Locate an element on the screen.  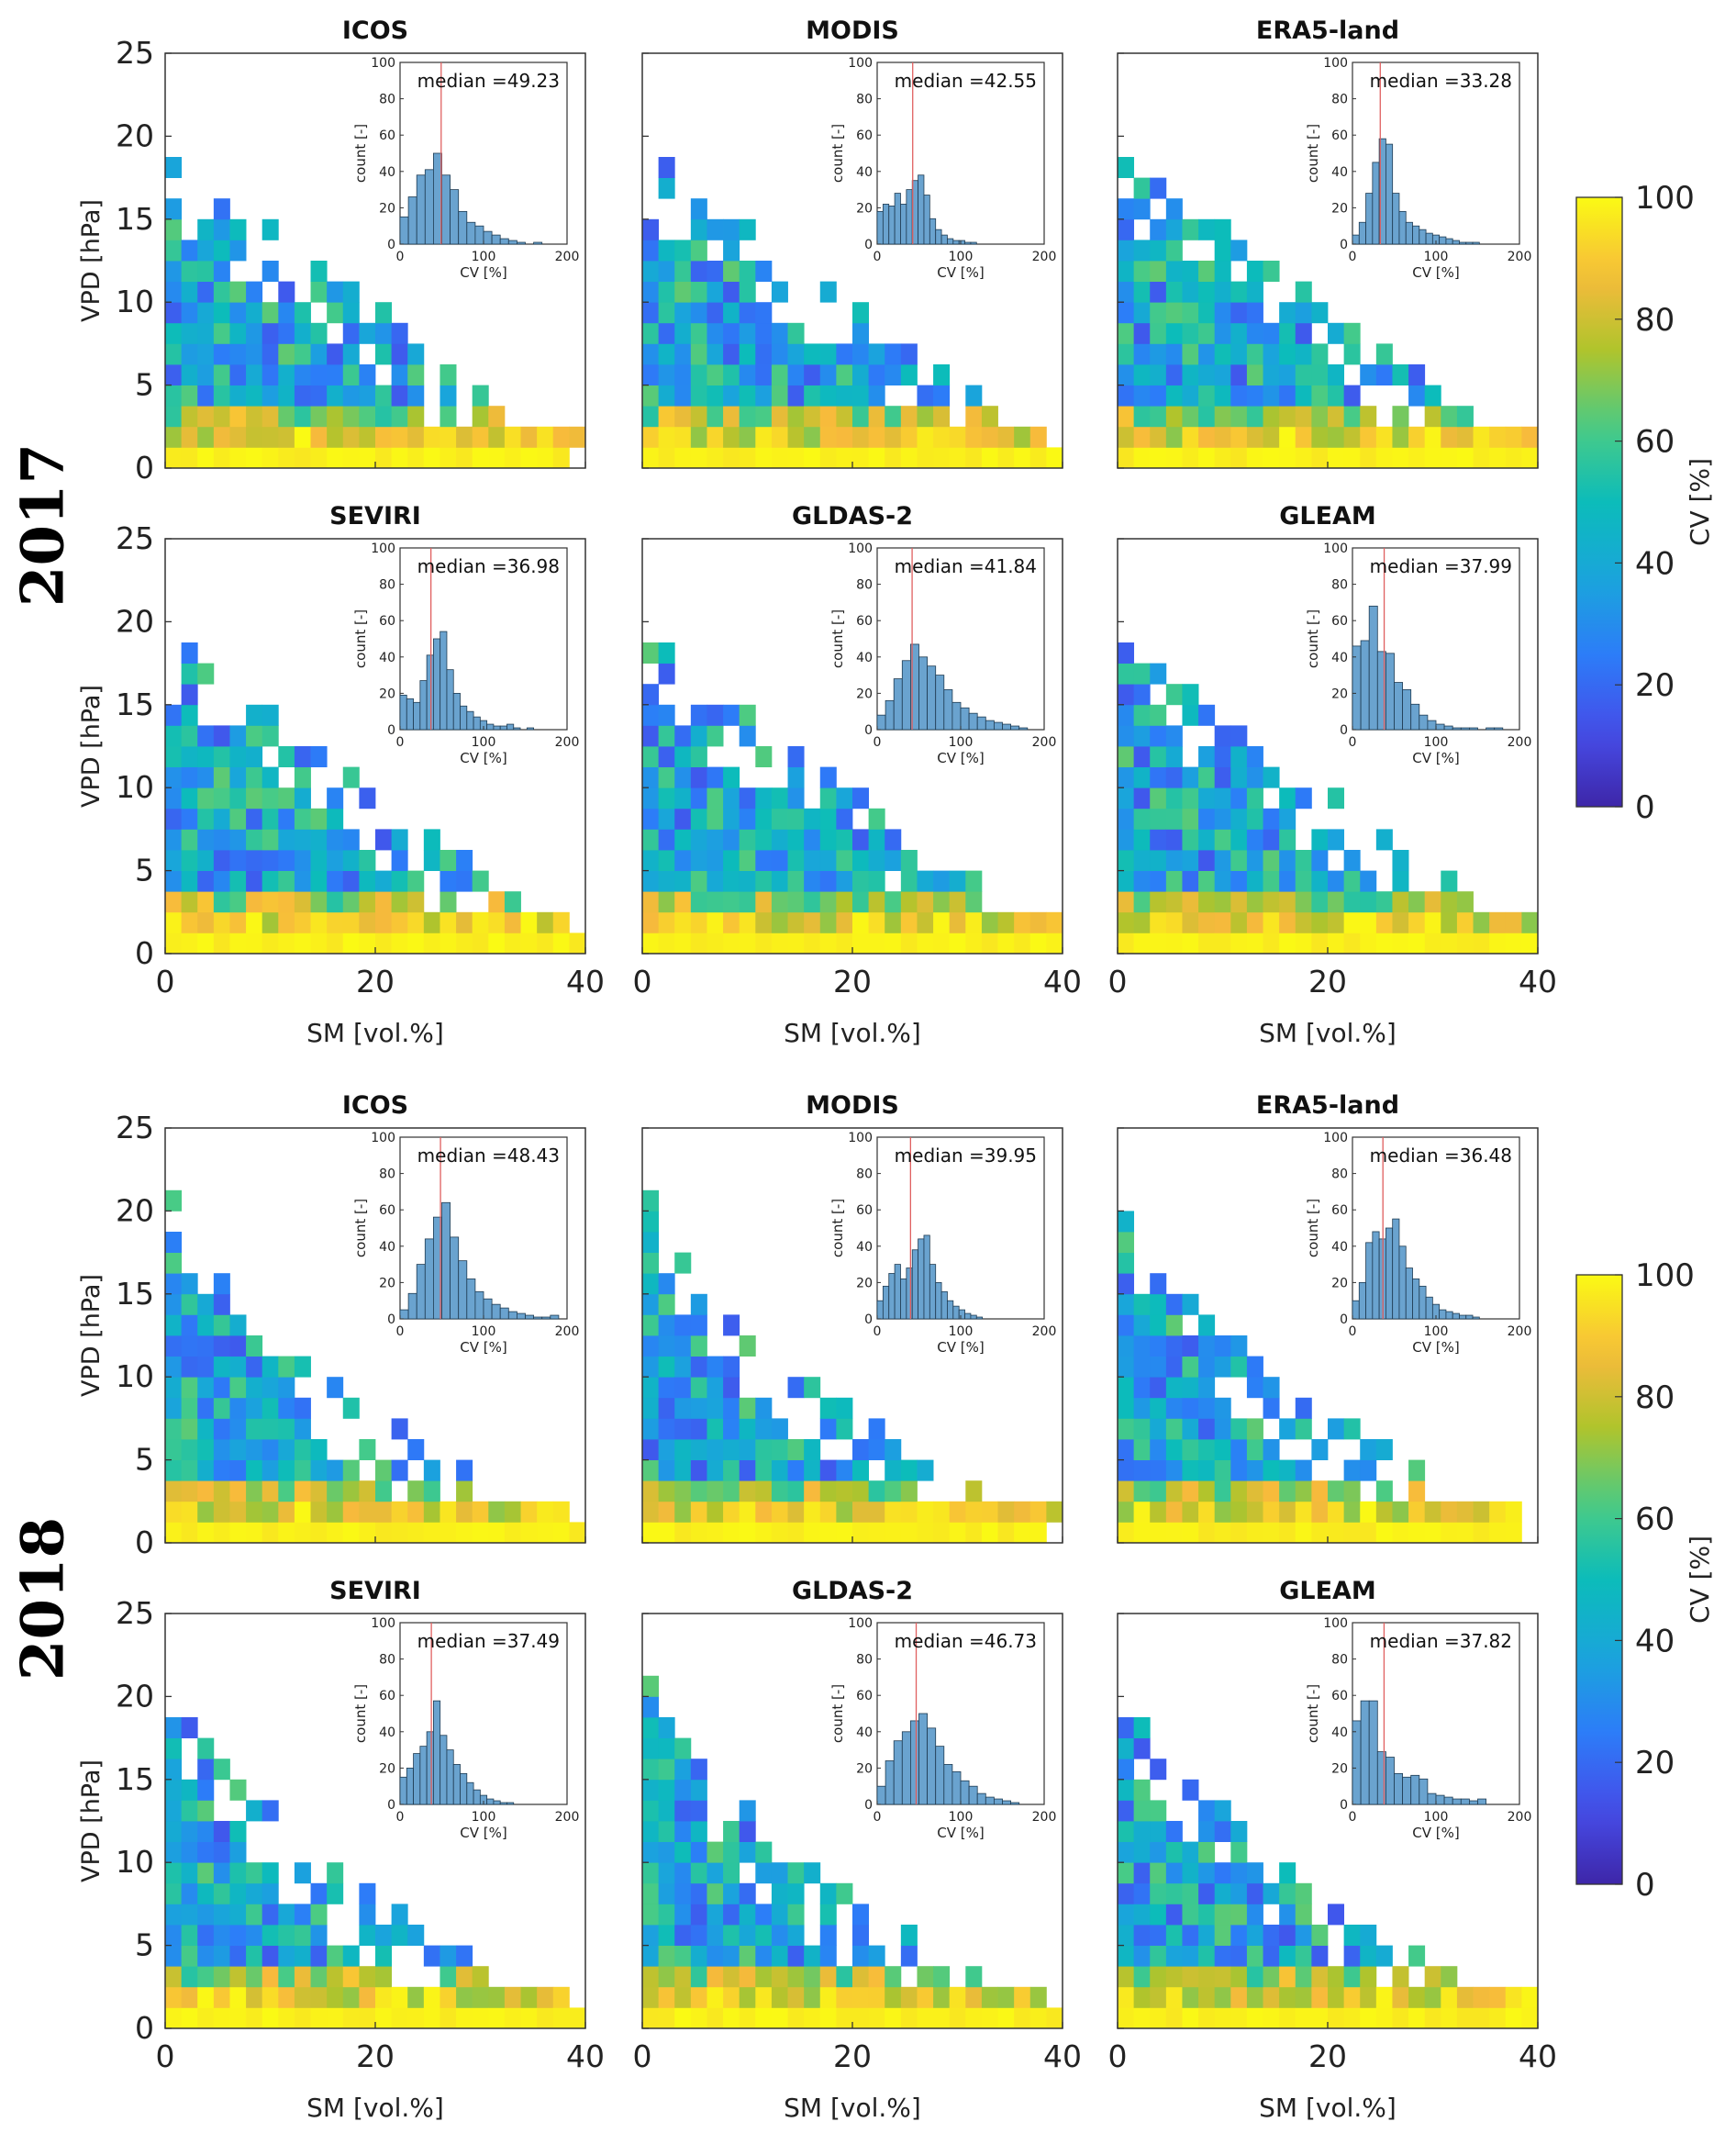
inset-y-tick-label: 40 is located at coordinates (387, 658).